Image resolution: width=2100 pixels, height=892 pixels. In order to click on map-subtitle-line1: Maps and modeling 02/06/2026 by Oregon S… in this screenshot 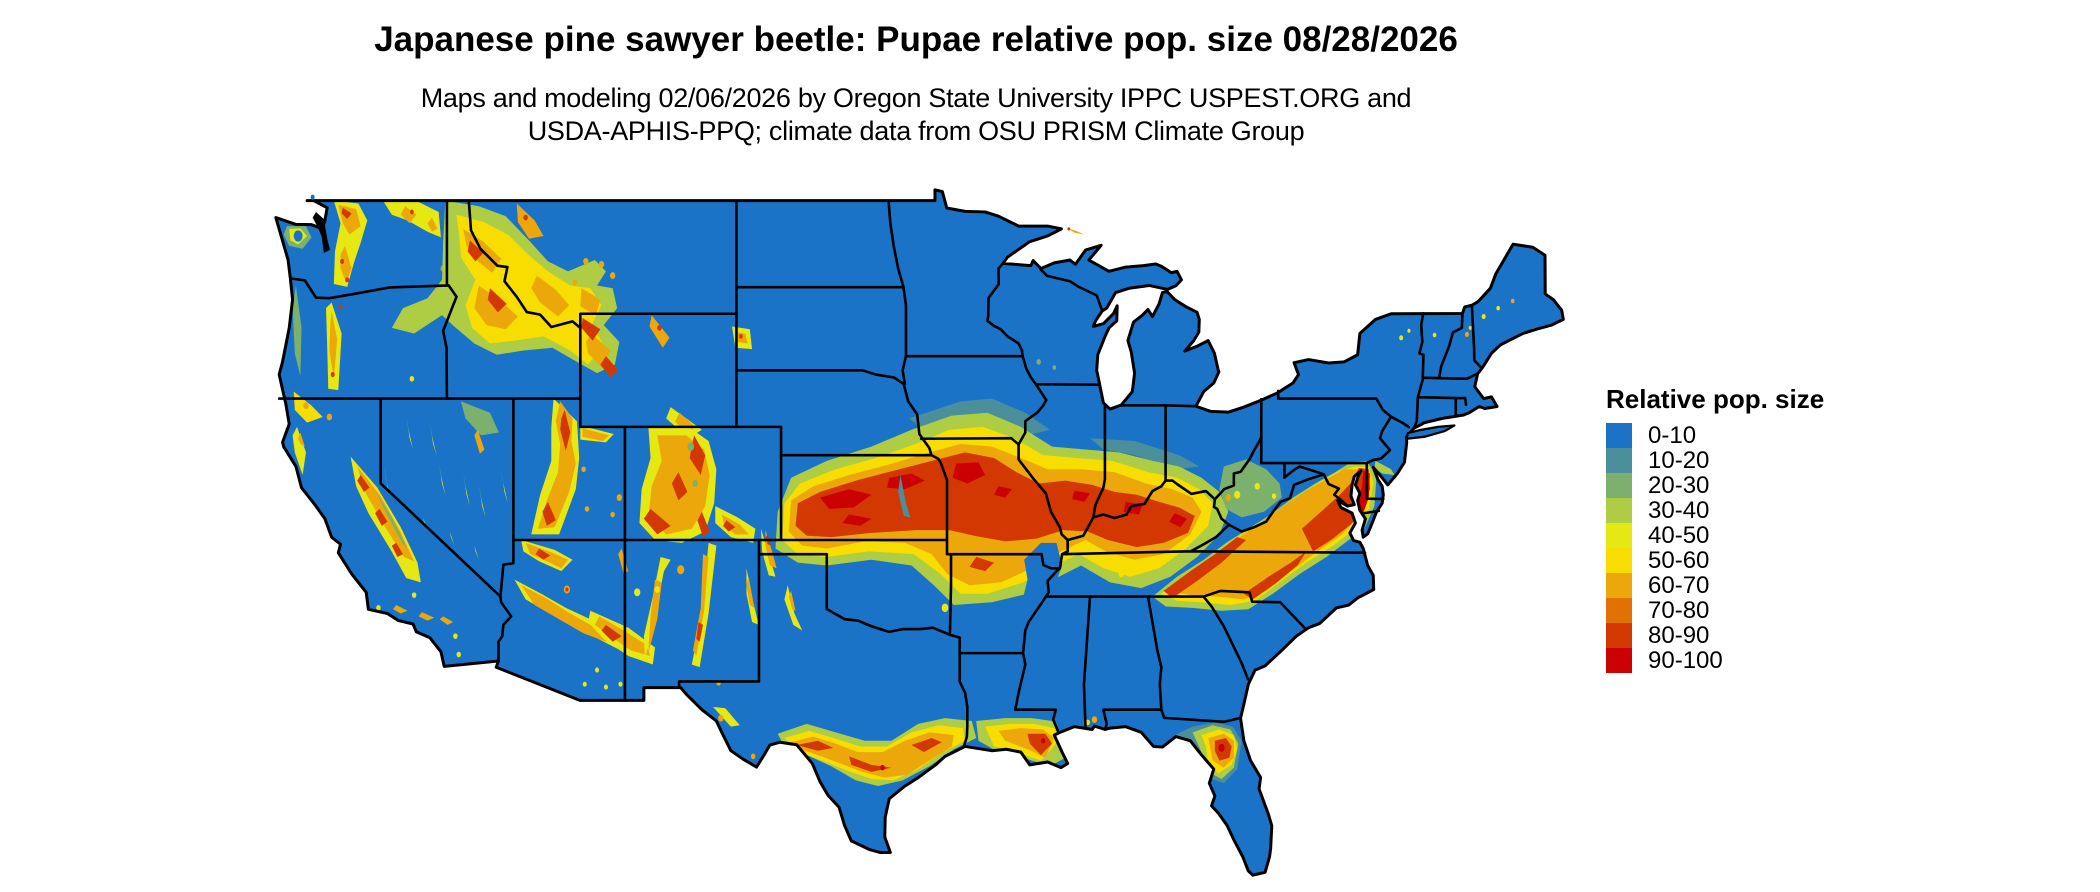, I will do `click(916, 98)`.